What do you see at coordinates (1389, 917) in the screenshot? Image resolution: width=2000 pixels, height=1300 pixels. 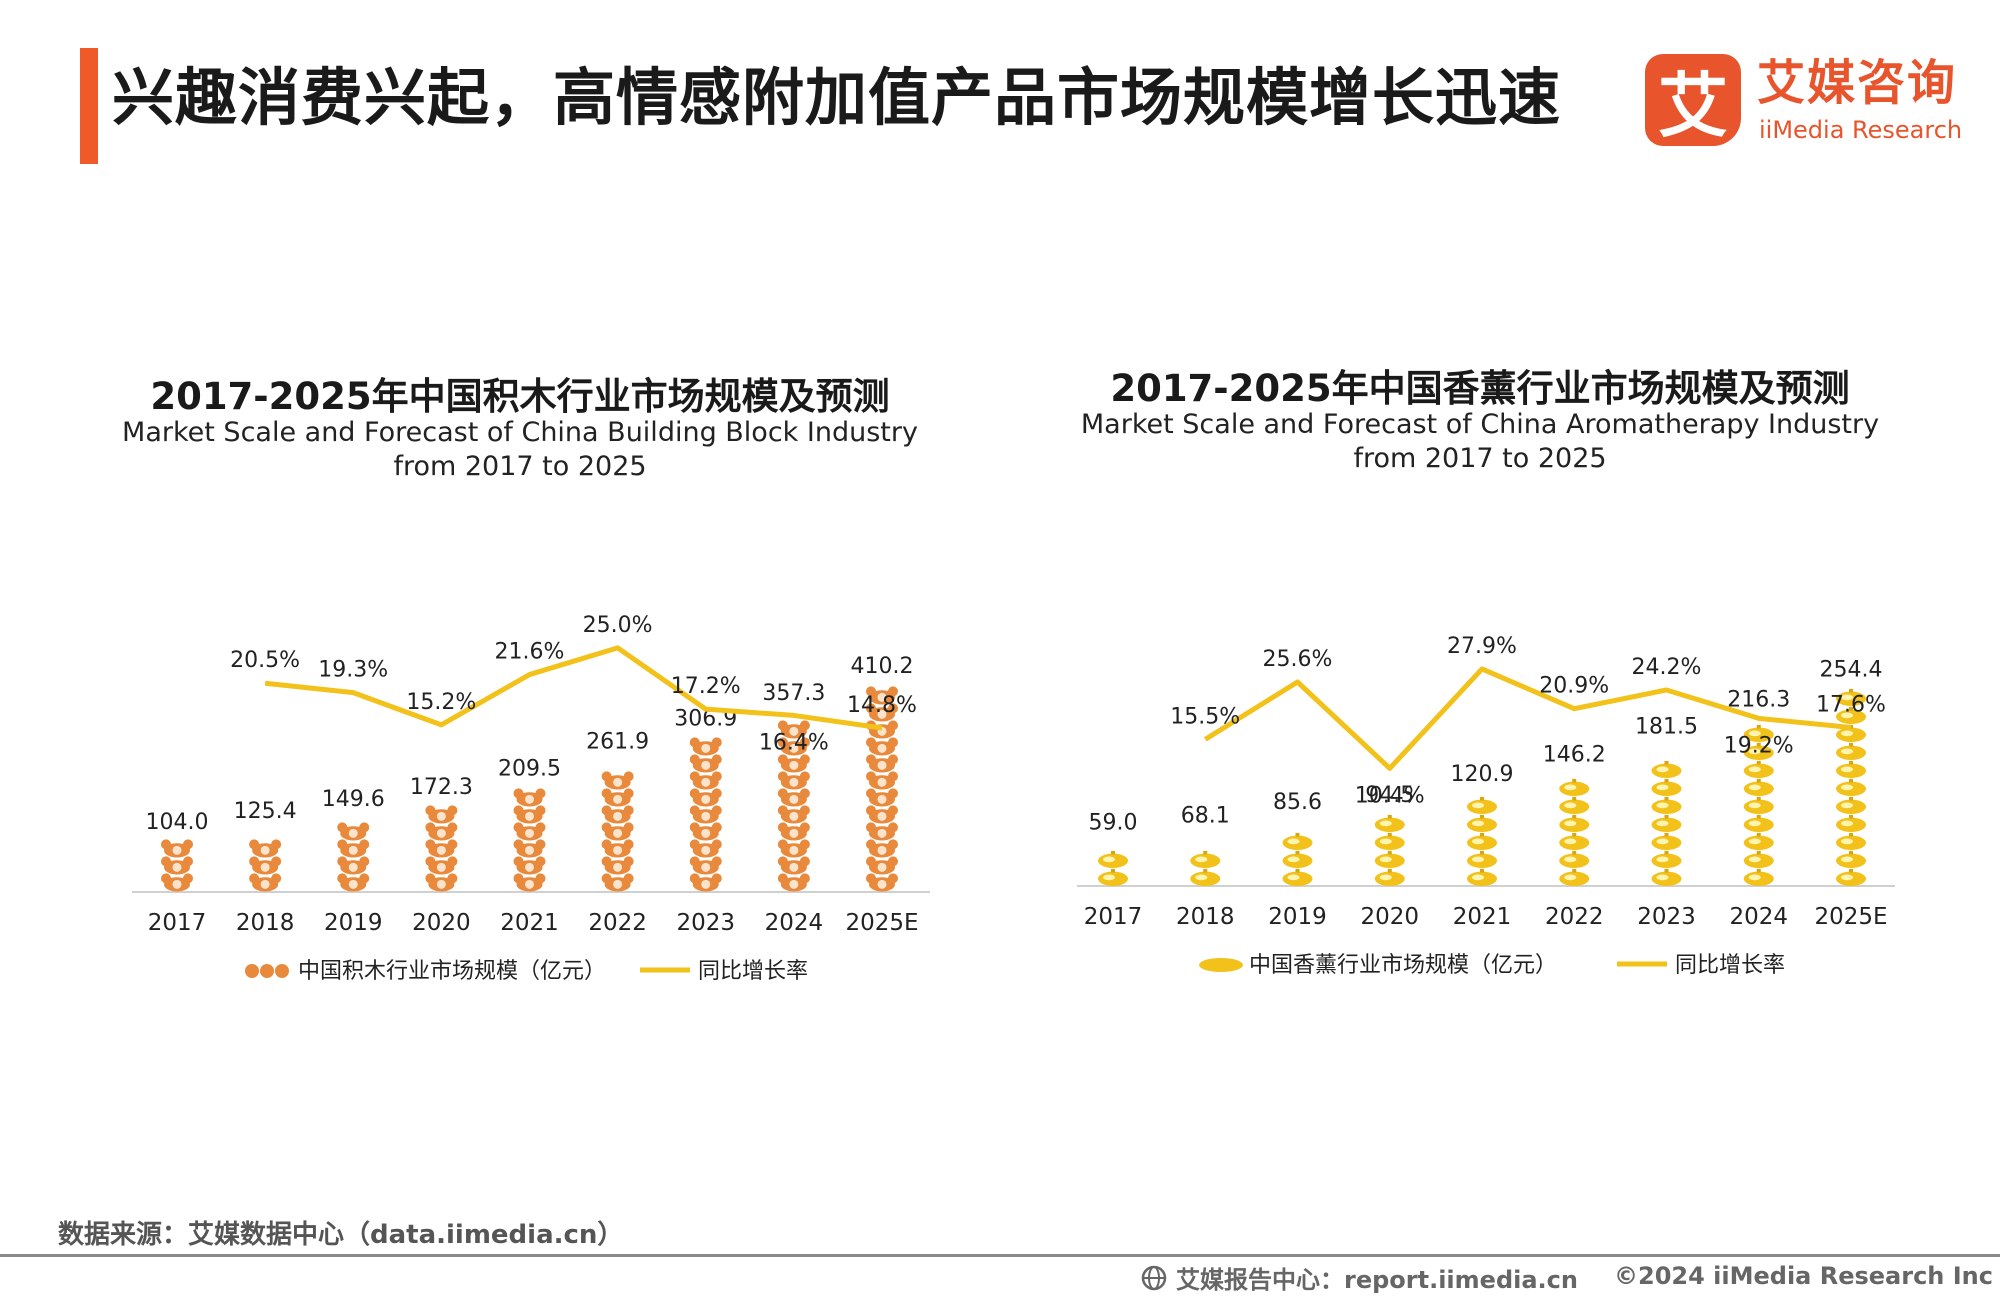 I see `x-tick-label: 2020` at bounding box center [1389, 917].